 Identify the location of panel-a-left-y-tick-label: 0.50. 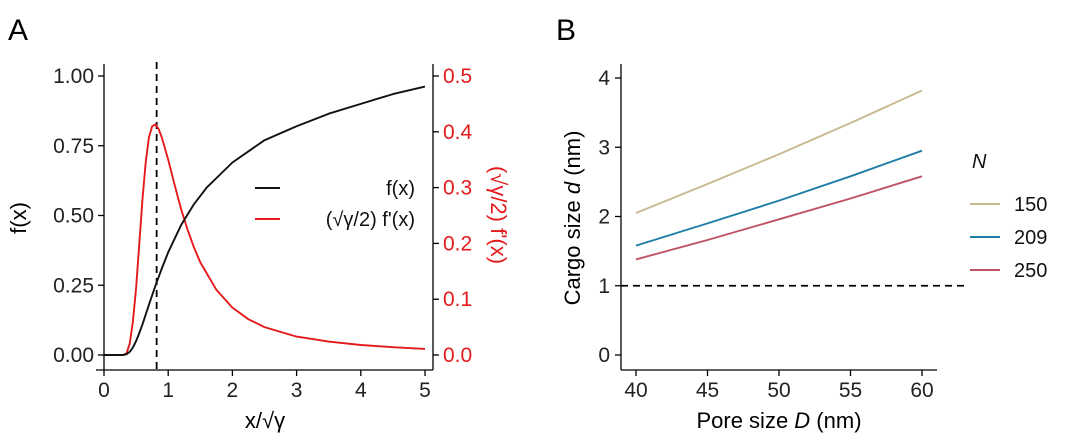
(73, 216).